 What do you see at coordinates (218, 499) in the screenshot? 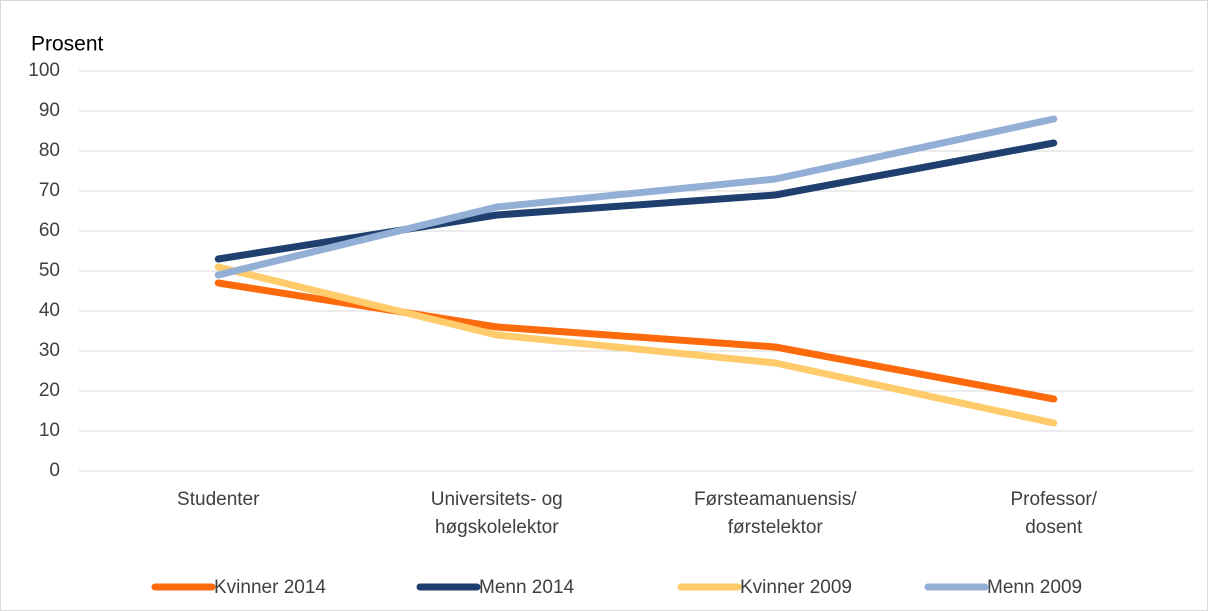
I see `x-tick-label: Studenter` at bounding box center [218, 499].